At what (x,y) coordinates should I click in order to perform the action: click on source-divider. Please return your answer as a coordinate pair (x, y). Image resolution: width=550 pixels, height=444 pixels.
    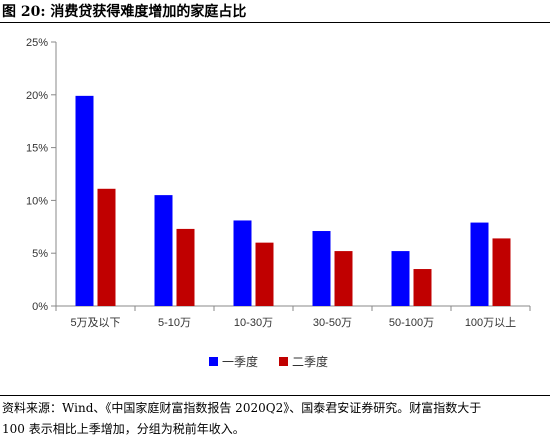
    Looking at the image, I should click on (275, 395).